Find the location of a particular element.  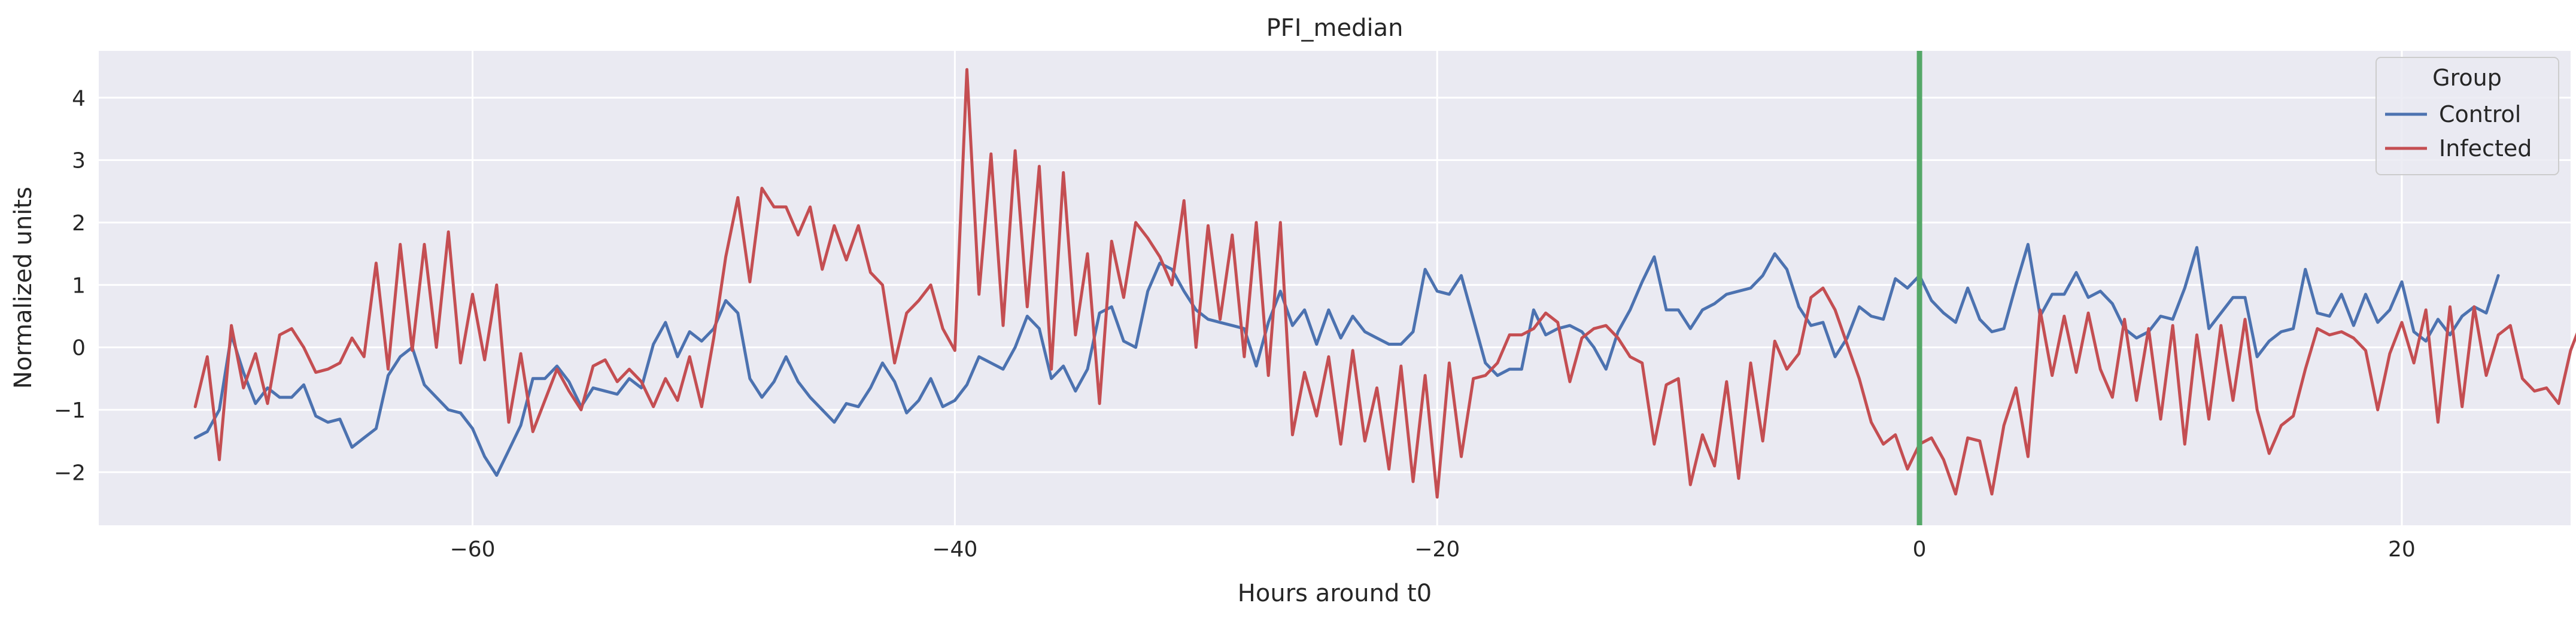

y-tick-labels: −2 −1 0 1 2 3 4 is located at coordinates (70, 285).